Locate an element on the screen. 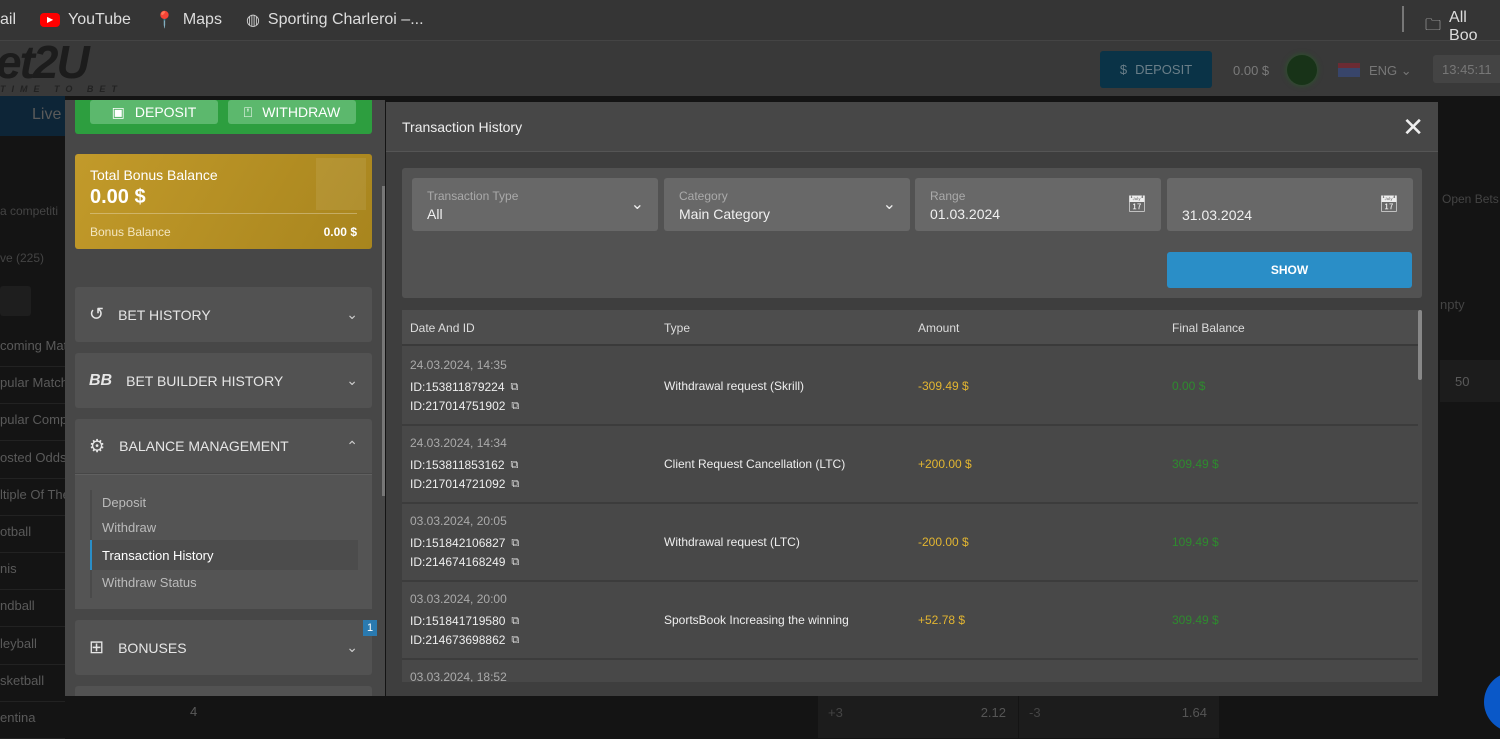 This screenshot has height=739, width=1500. row-date: 03.03.2024, 20:05 is located at coordinates (458, 521).